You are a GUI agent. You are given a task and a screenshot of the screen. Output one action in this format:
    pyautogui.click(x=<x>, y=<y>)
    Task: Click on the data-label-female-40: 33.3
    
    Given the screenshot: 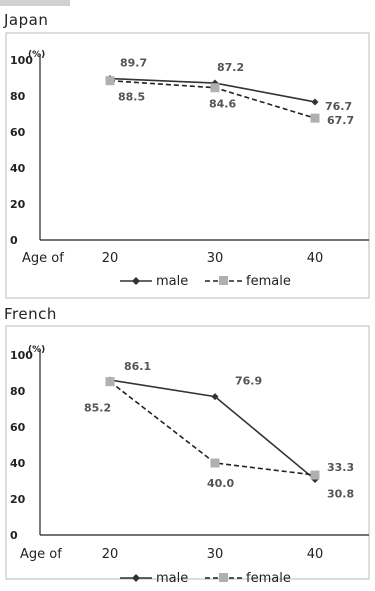 What is the action you would take?
    pyautogui.click(x=340, y=467)
    